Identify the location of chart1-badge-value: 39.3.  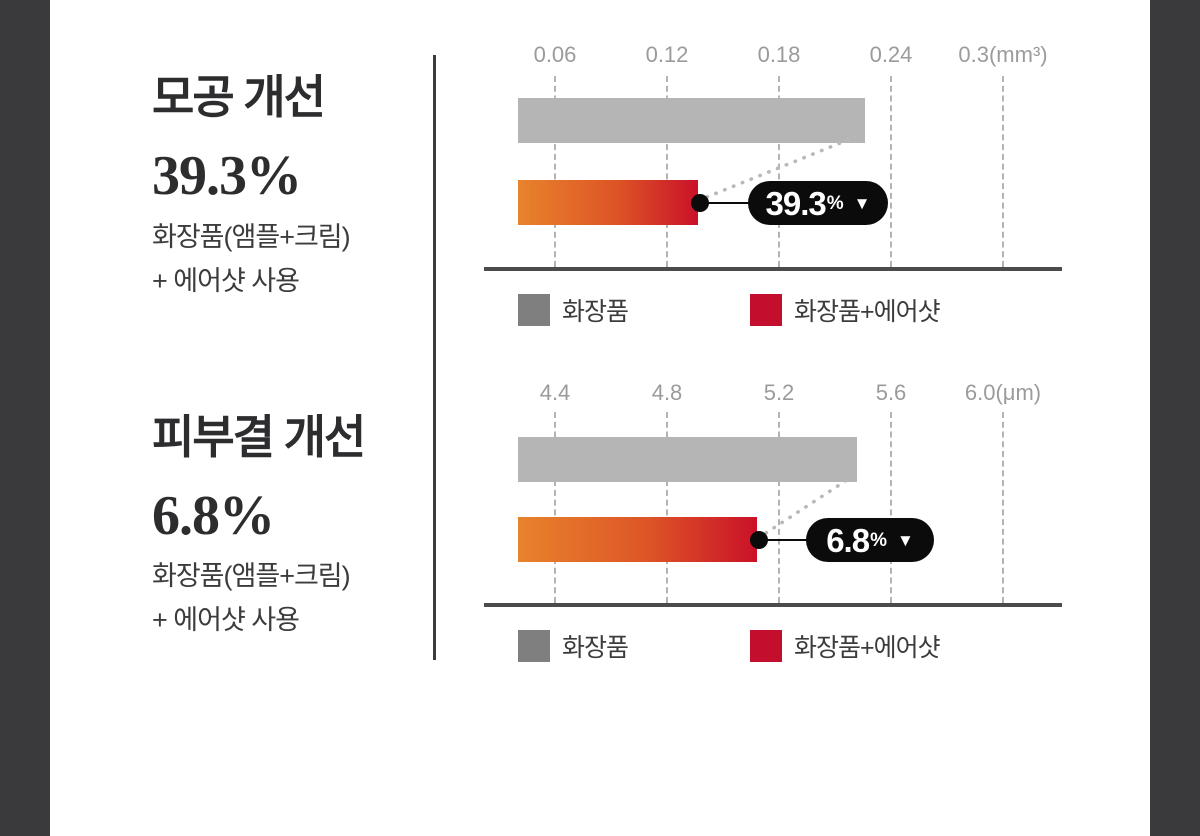
(796, 203).